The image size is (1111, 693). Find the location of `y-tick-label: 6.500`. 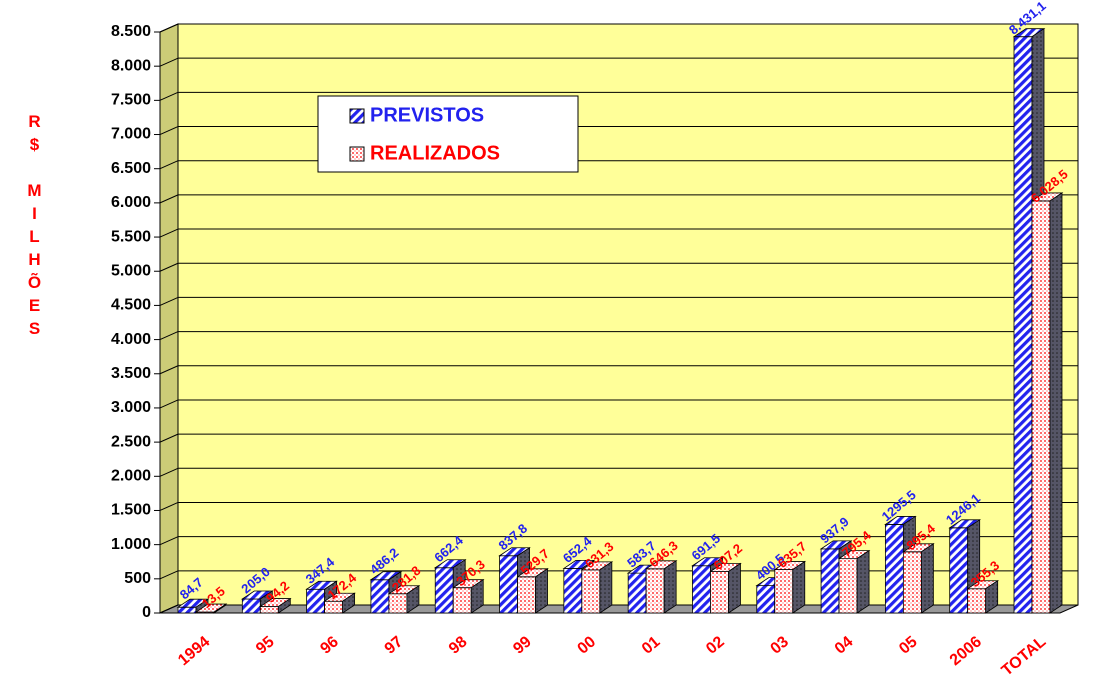

y-tick-label: 6.500 is located at coordinates (131, 168).